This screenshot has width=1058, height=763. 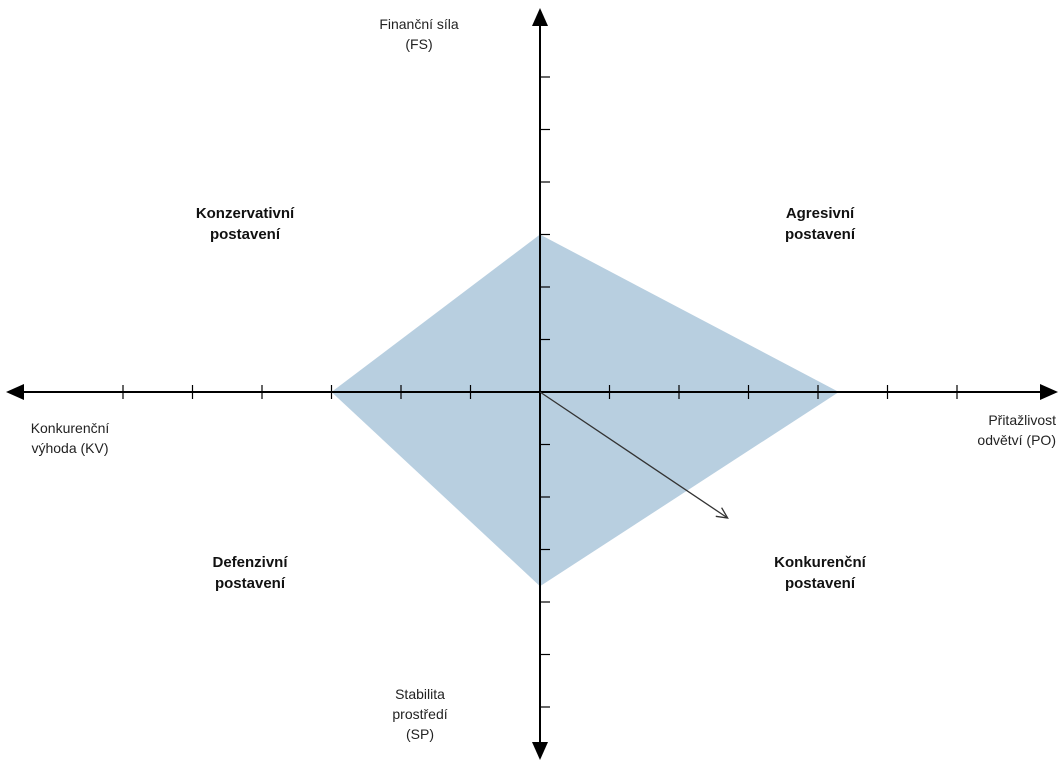 What do you see at coordinates (1016, 440) in the screenshot?
I see `industry-attractiveness-line-2: odvětví (PO)` at bounding box center [1016, 440].